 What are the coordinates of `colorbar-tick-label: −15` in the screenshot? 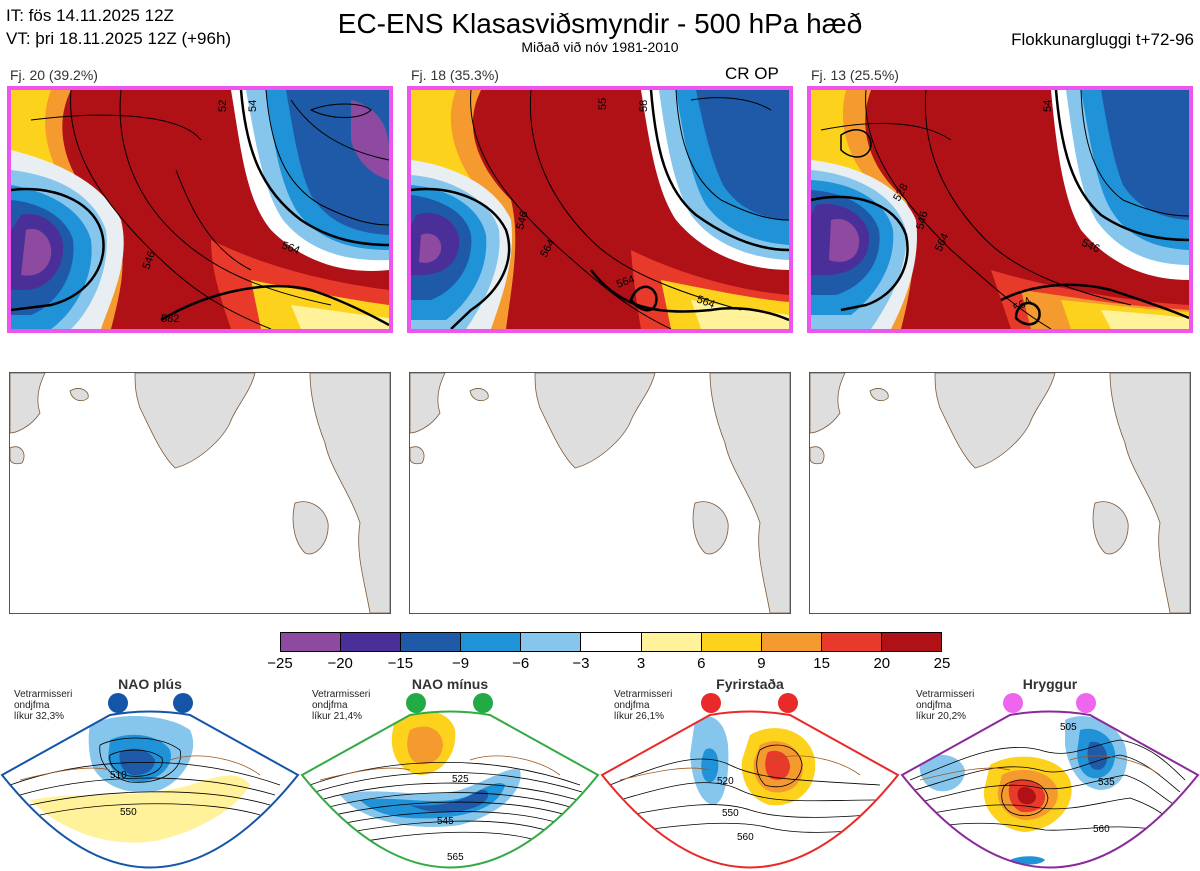 It's located at (400, 663).